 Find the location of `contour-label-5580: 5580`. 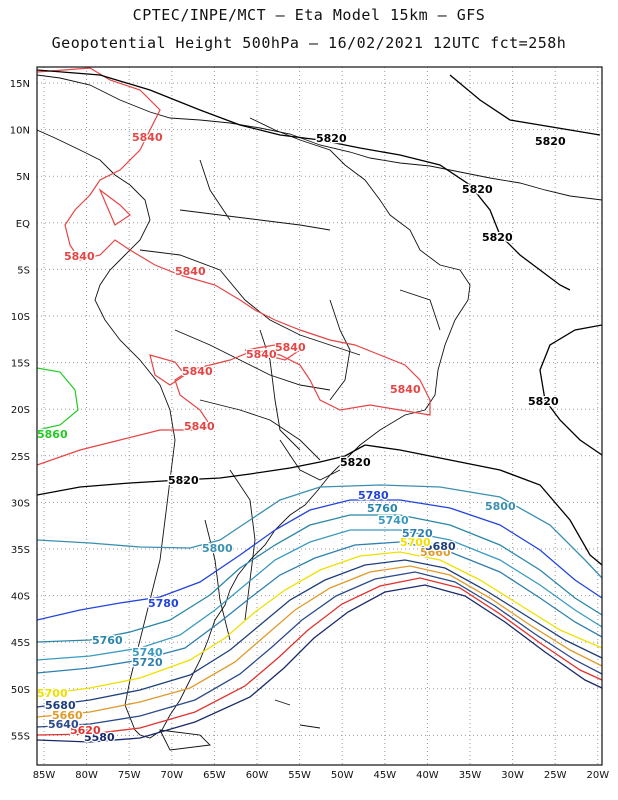

contour-label-5580: 5580 is located at coordinates (99, 737).